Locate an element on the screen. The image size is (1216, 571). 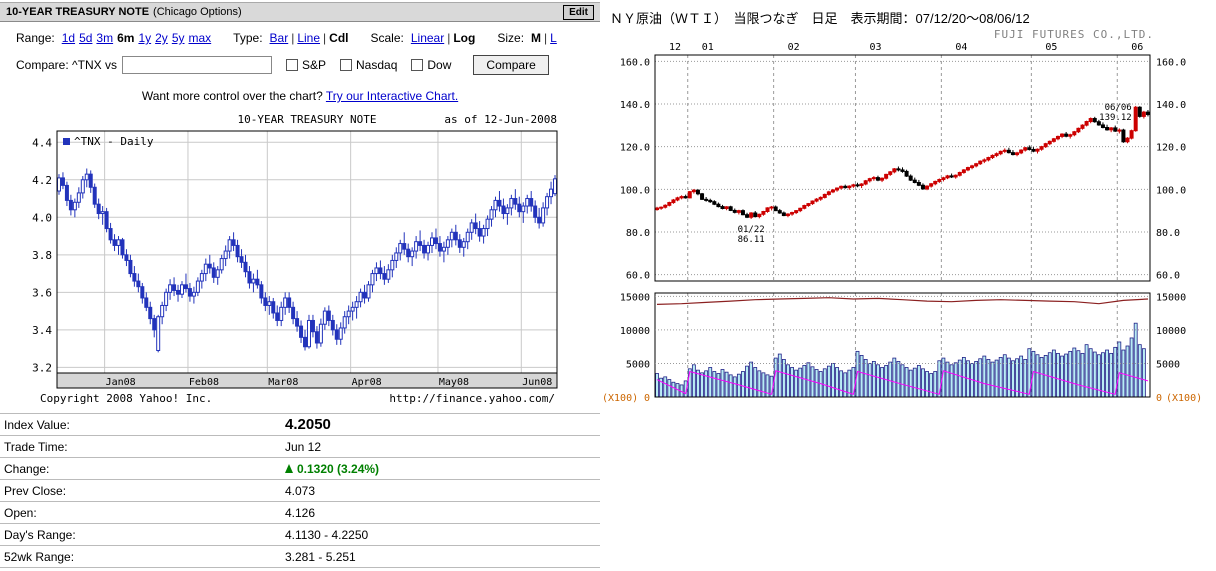
type-option-line: Line is located at coordinates (309, 38).